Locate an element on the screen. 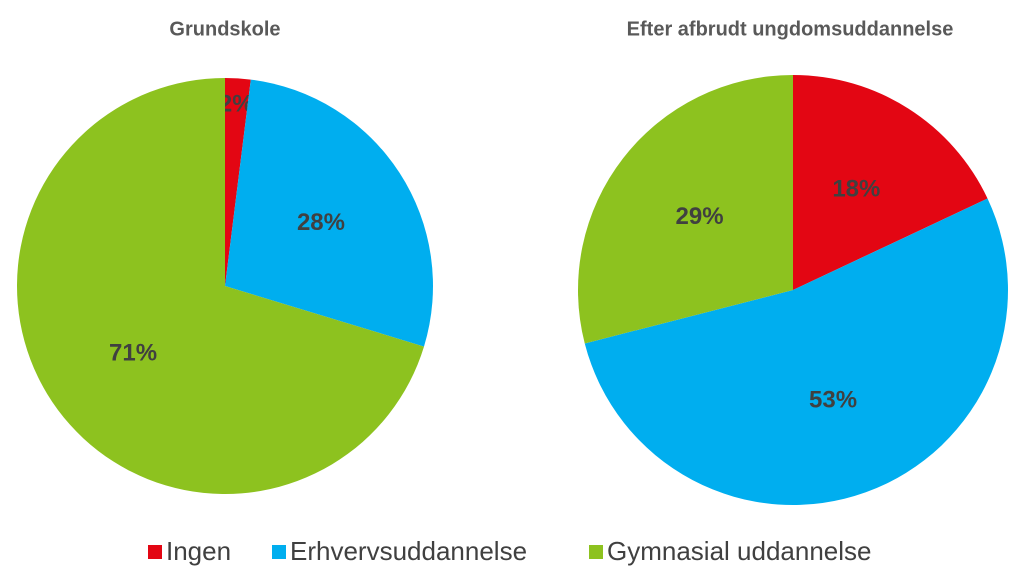 The image size is (1017, 571). data-label: 18% is located at coordinates (856, 189).